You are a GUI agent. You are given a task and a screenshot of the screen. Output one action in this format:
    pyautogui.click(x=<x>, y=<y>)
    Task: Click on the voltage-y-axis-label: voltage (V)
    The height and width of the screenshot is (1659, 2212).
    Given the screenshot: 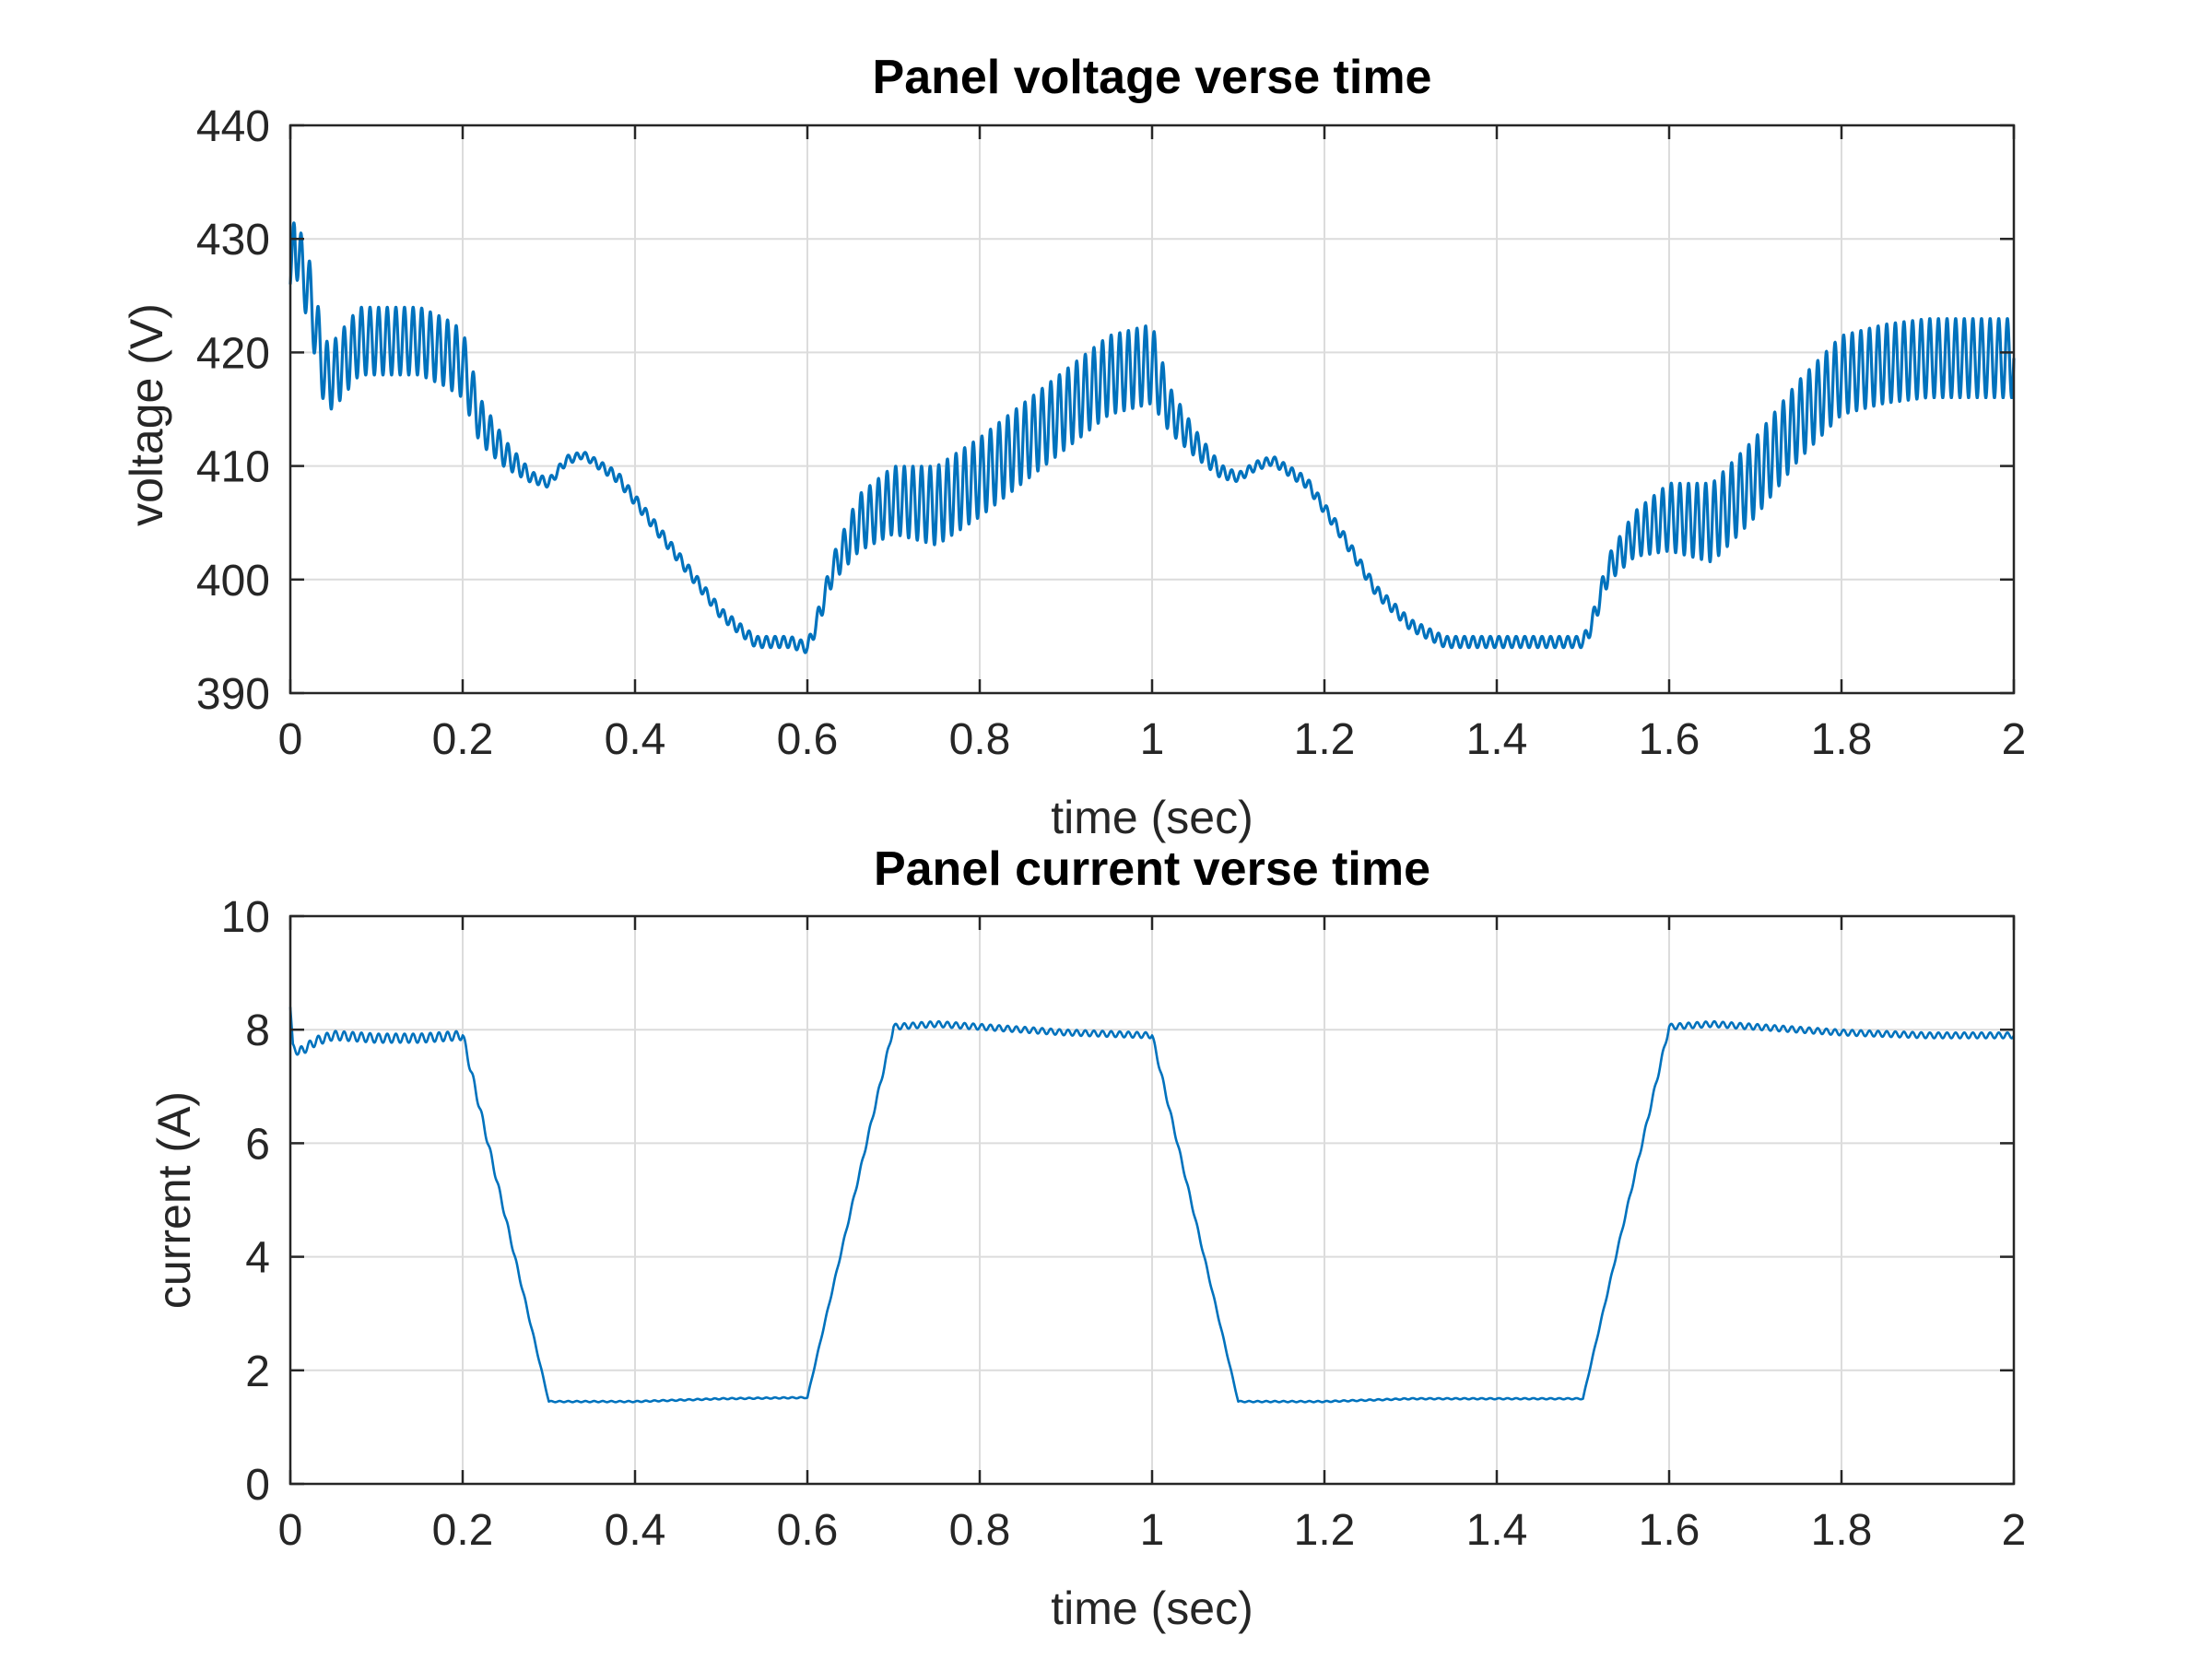 What is the action you would take?
    pyautogui.click(x=146, y=414)
    